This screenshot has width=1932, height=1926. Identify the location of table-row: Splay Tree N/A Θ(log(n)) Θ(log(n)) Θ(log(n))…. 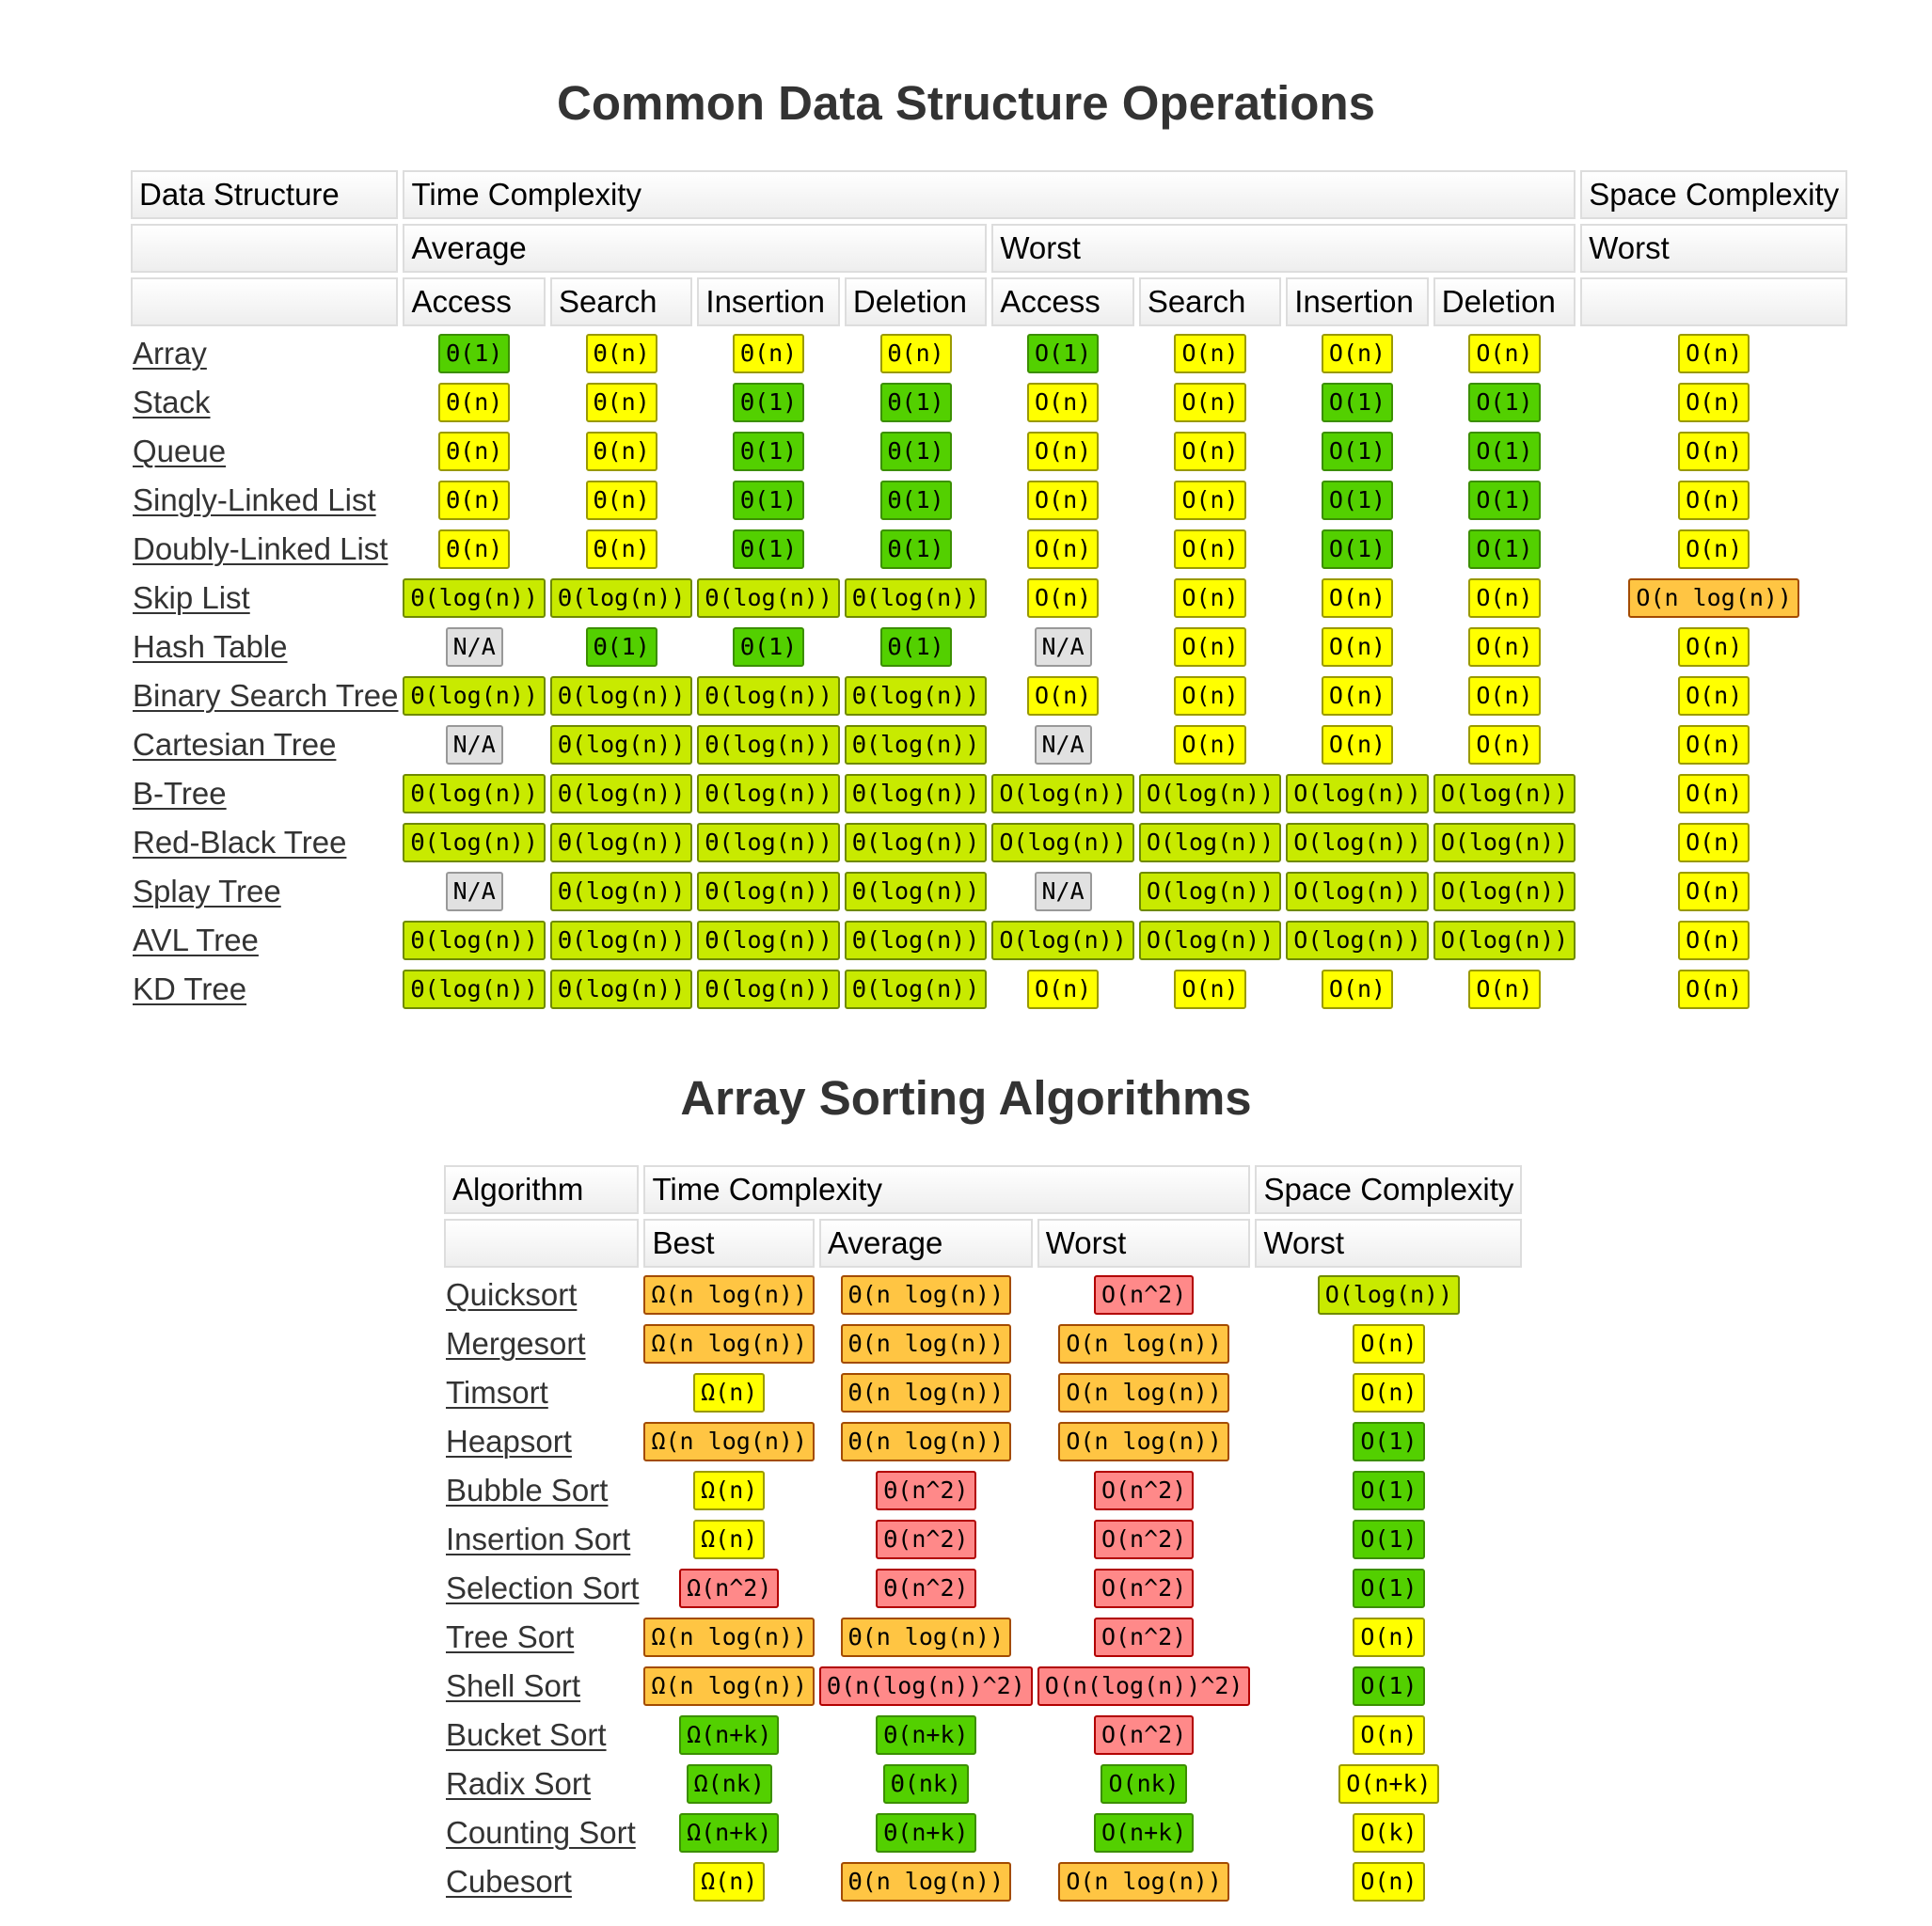
(989, 891).